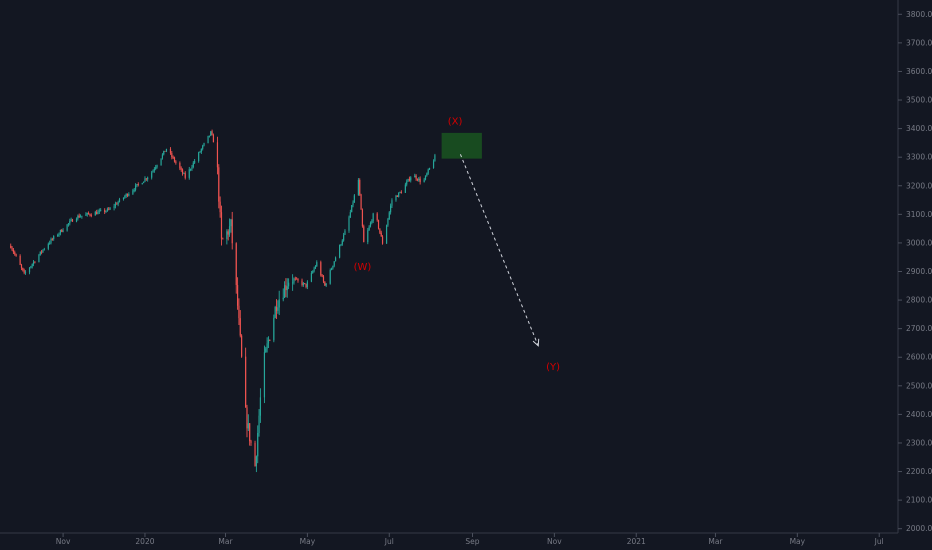 The image size is (932, 550). What do you see at coordinates (919, 128) in the screenshot?
I see `price-axis-label: 3400.0` at bounding box center [919, 128].